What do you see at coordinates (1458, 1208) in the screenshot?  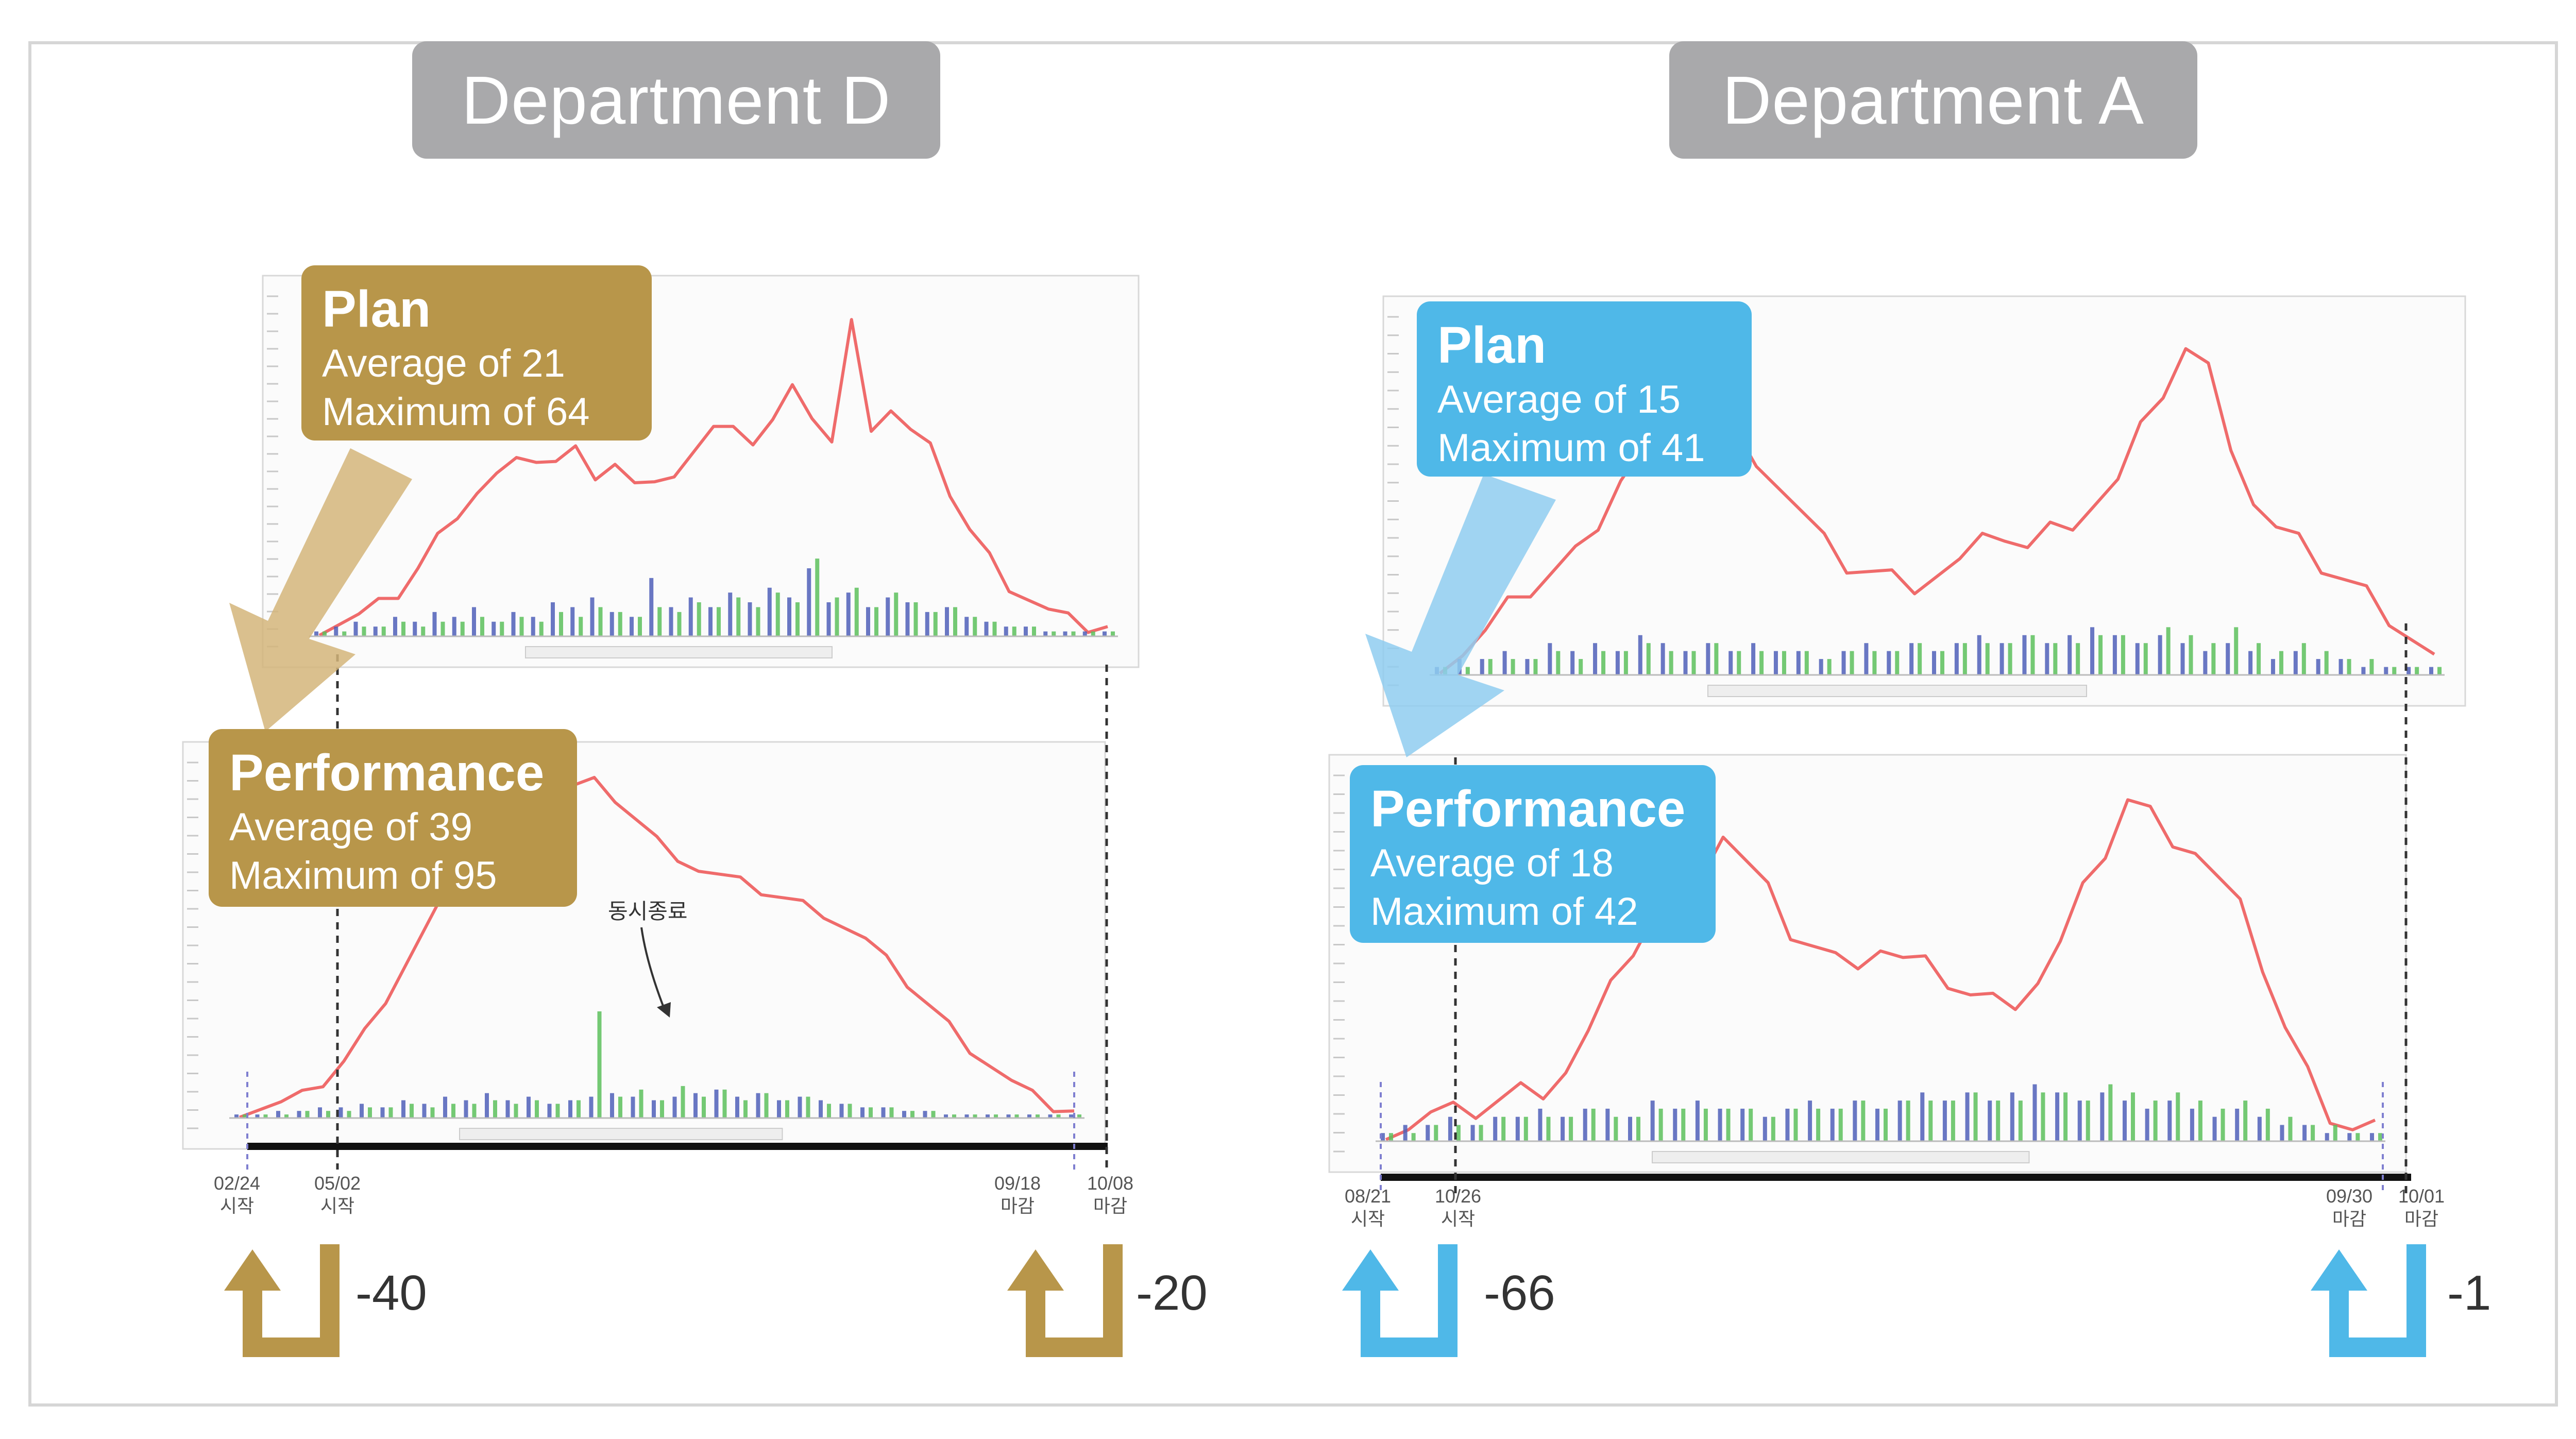 I see `a-date-start-b: 10/26 시작` at bounding box center [1458, 1208].